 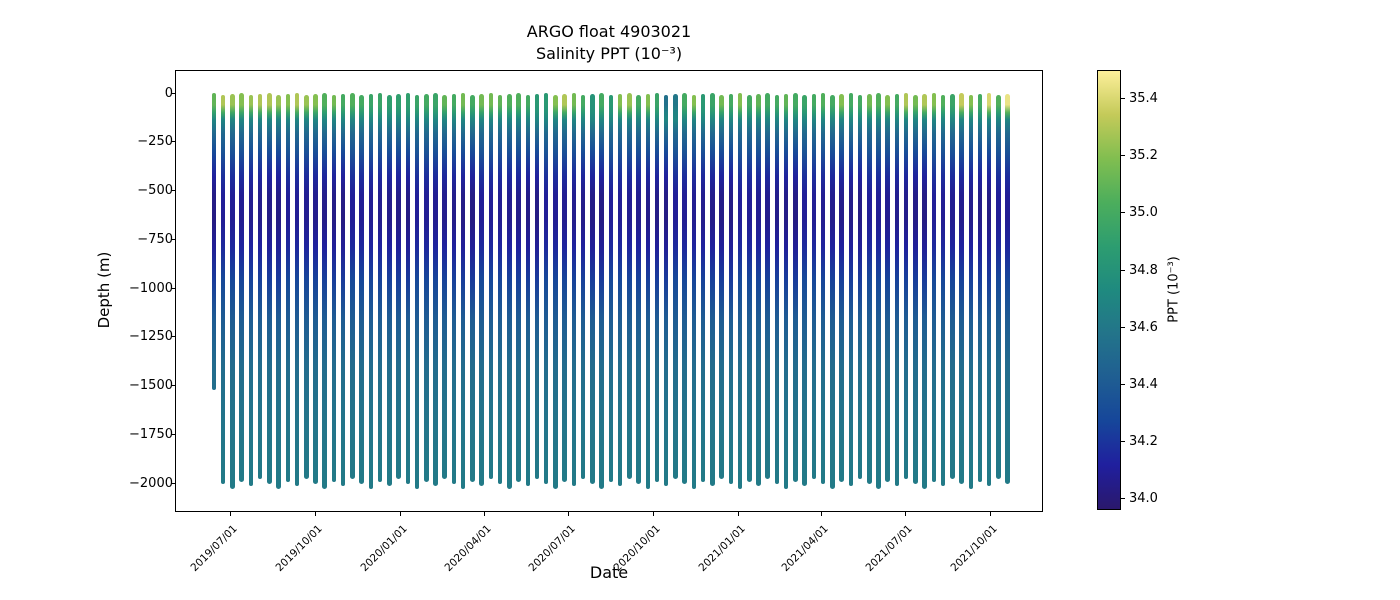 I want to click on colorbar-tick-label: 34.6, so click(x=1143, y=327).